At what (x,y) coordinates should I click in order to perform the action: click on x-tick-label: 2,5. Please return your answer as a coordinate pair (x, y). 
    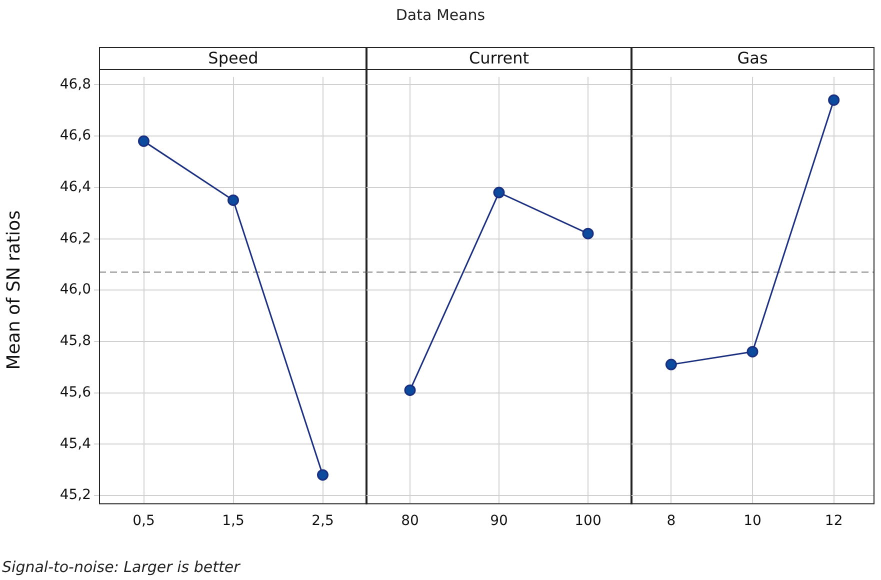
    Looking at the image, I should click on (323, 521).